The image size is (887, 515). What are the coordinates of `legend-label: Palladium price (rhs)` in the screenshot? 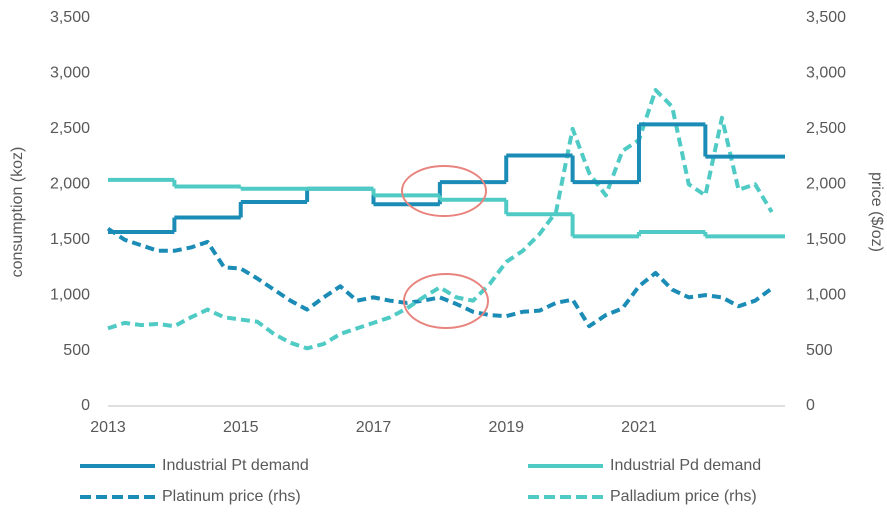 It's located at (683, 496).